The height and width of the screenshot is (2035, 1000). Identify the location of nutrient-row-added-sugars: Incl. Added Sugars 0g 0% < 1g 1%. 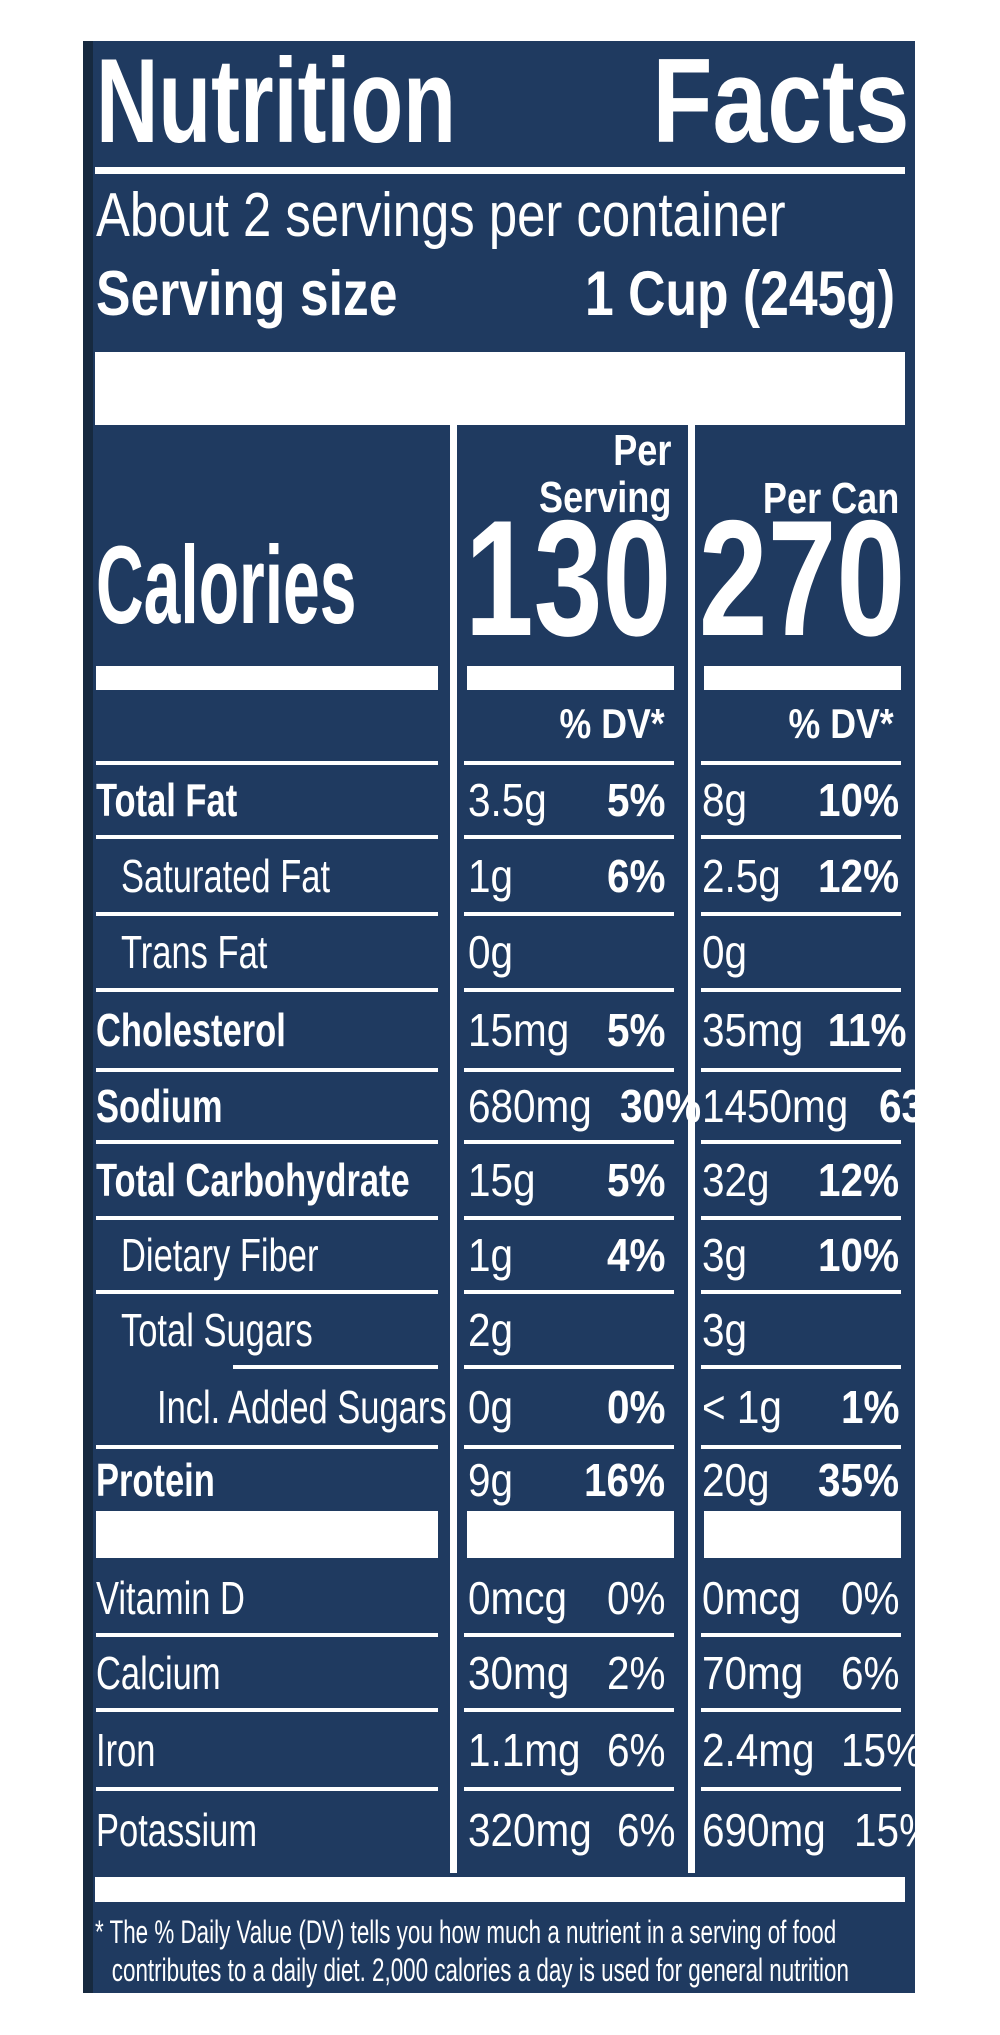
(499, 1407).